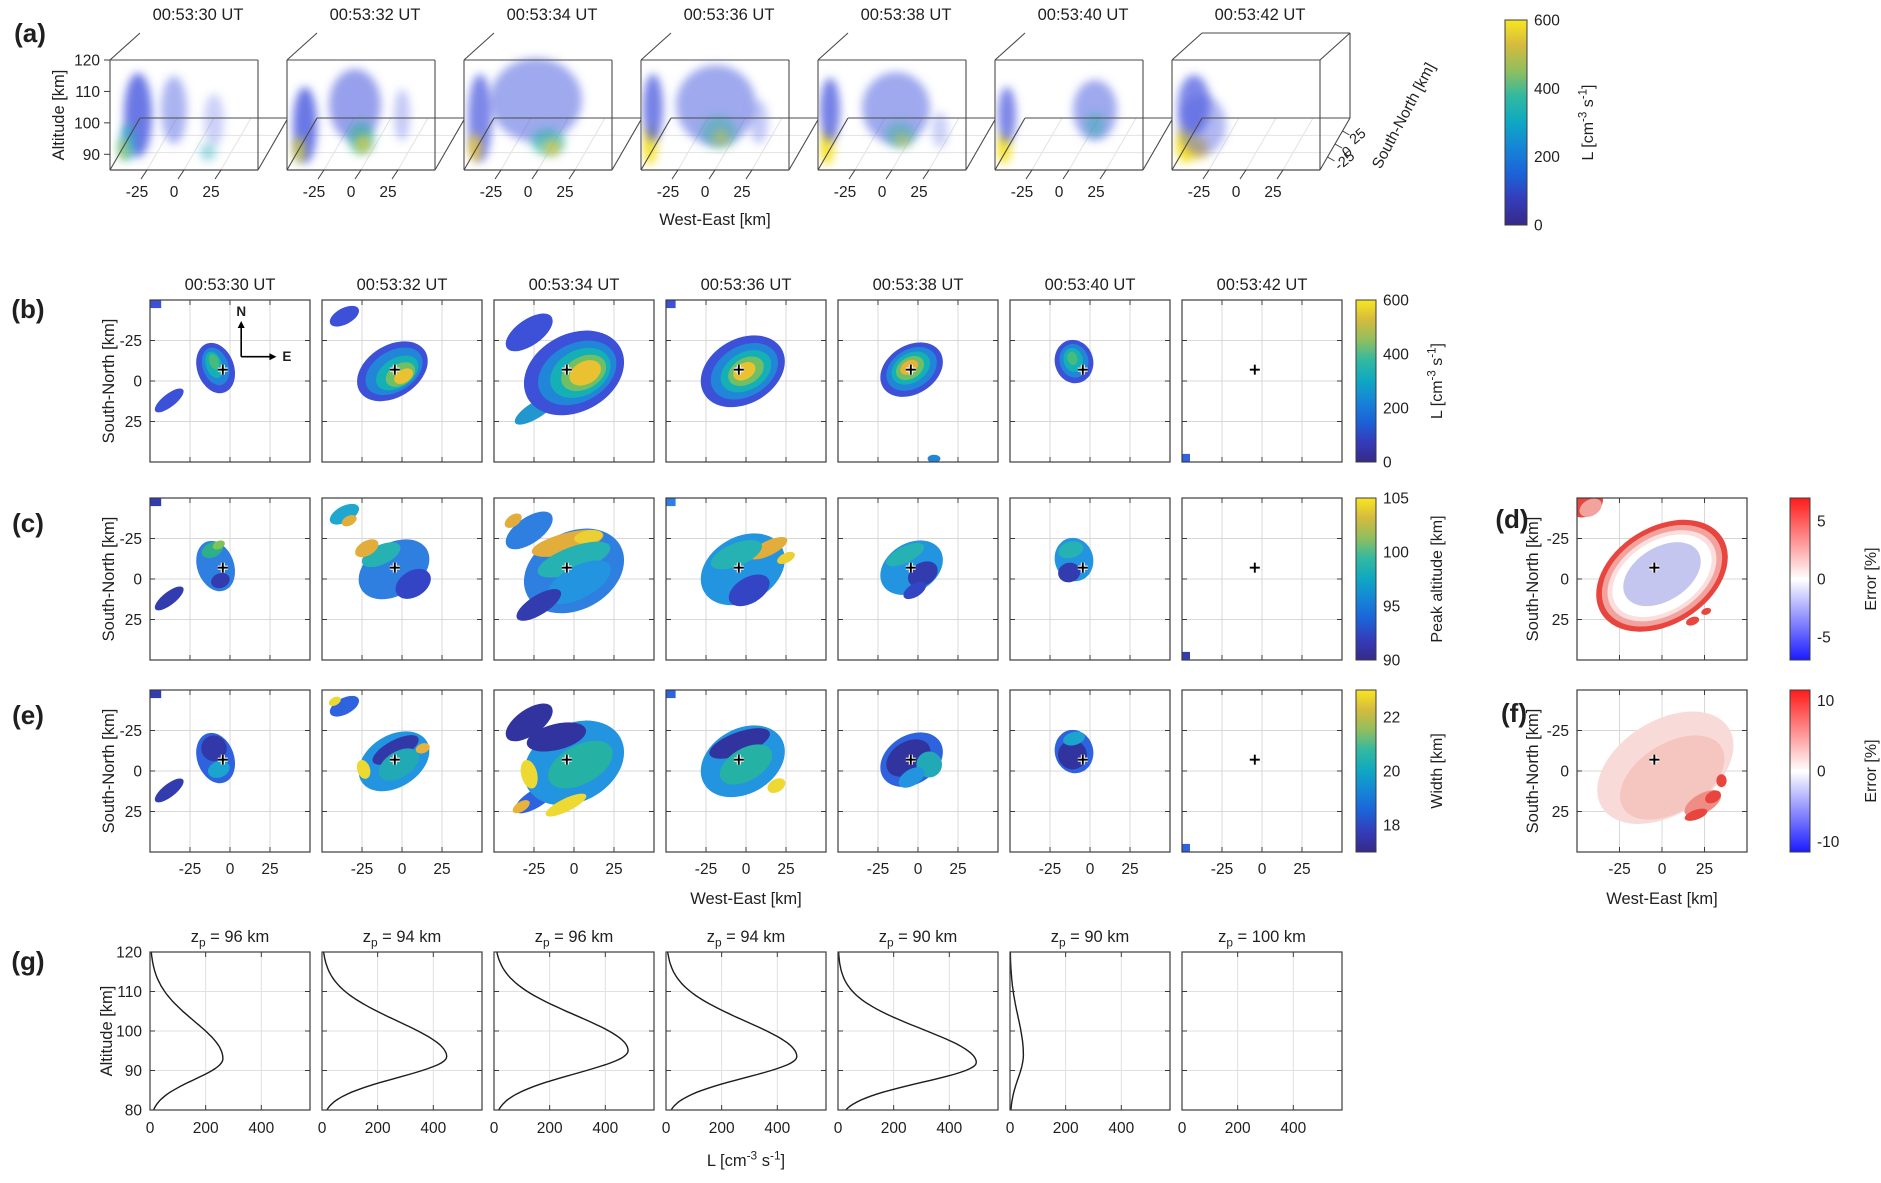 The height and width of the screenshot is (1183, 1881). I want to click on ytick-b: 25, so click(133, 422).